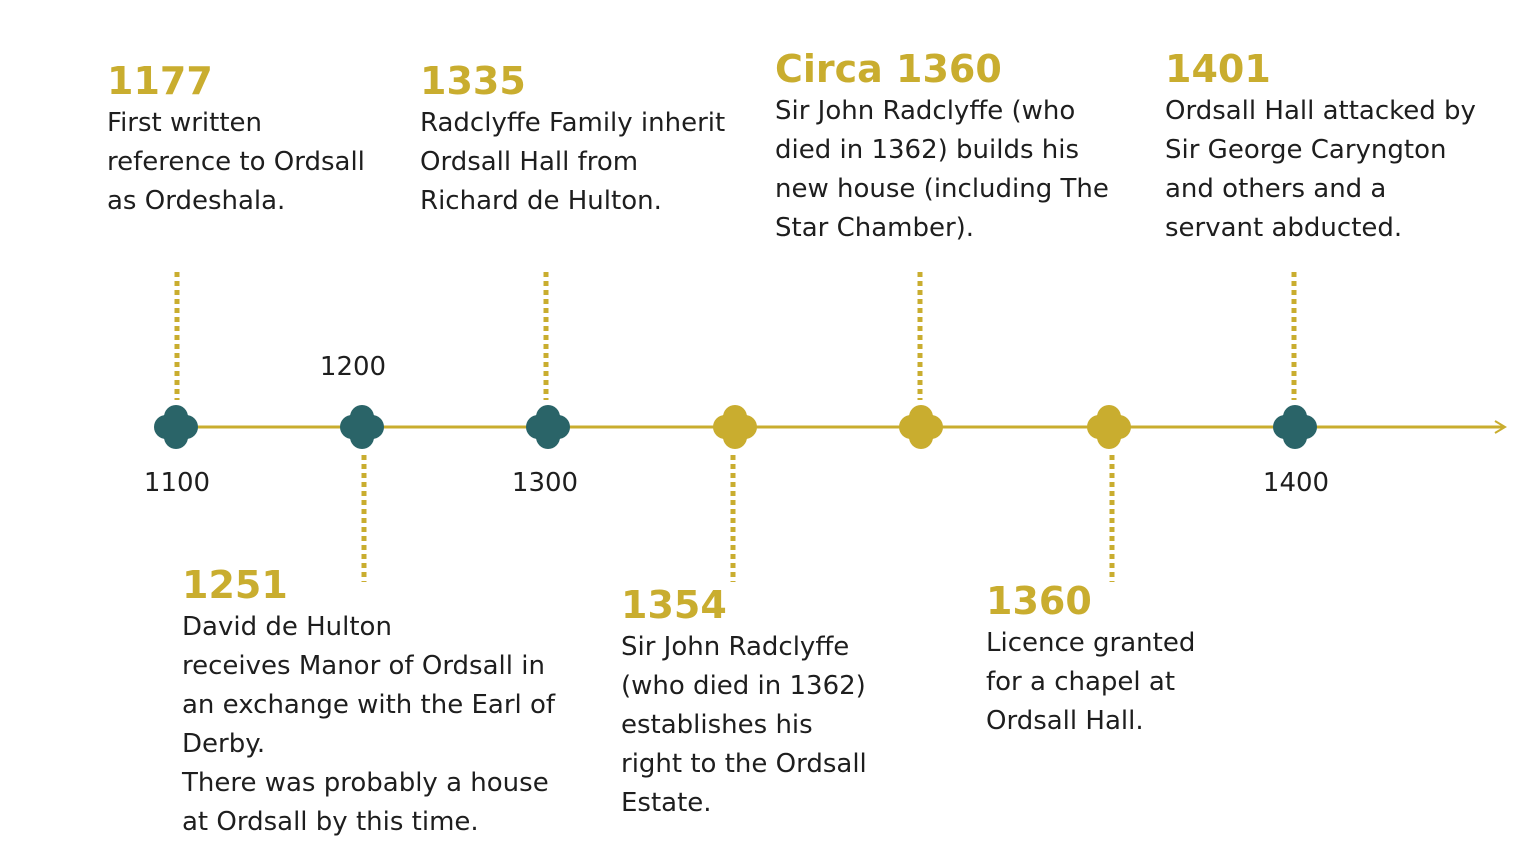  What do you see at coordinates (353, 367) in the screenshot?
I see `axis-tick-label: 1200` at bounding box center [353, 367].